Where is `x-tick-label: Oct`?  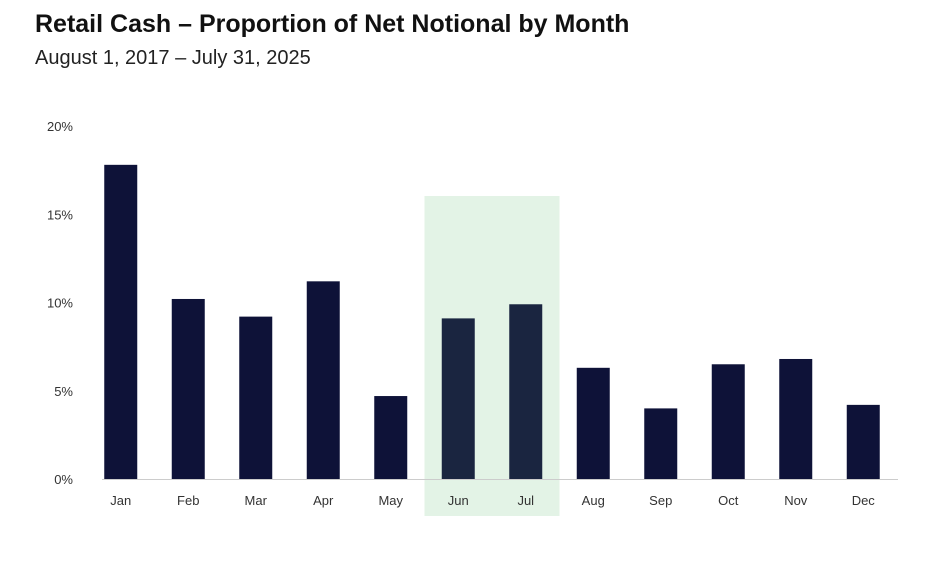 x-tick-label: Oct is located at coordinates (728, 500).